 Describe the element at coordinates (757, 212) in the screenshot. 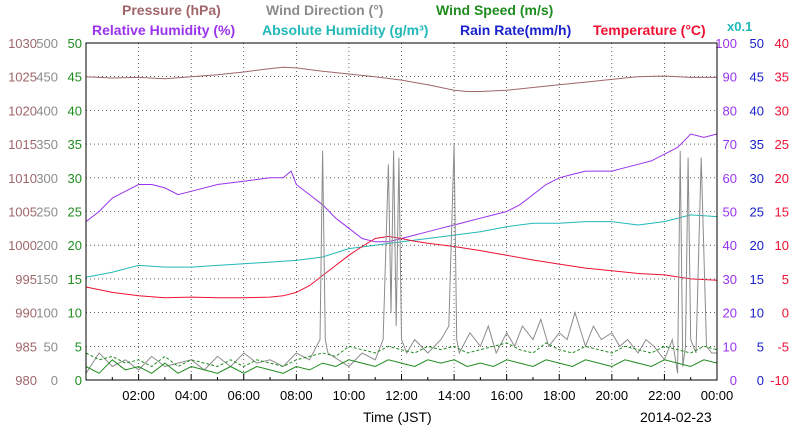

I see `y-tick-label-rain-rate: 25` at that location.